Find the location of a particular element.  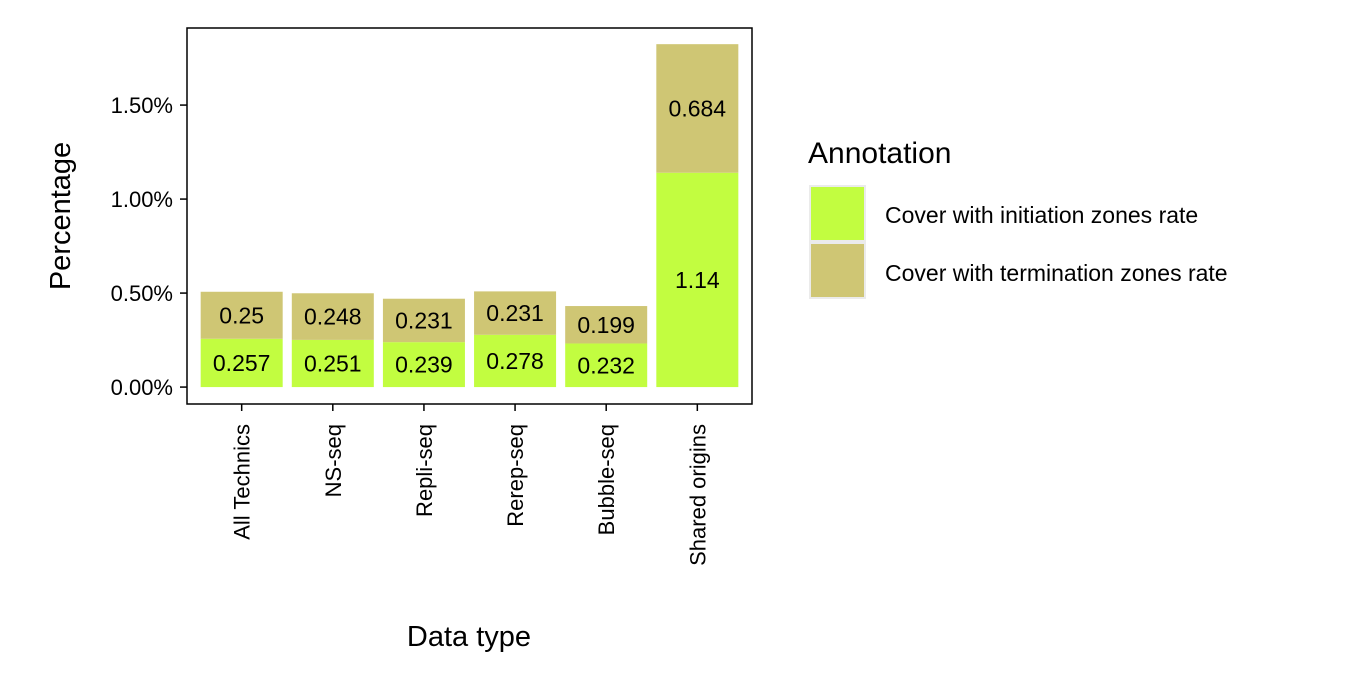

bar-label-initiation-1: 0.251 is located at coordinates (333, 363).